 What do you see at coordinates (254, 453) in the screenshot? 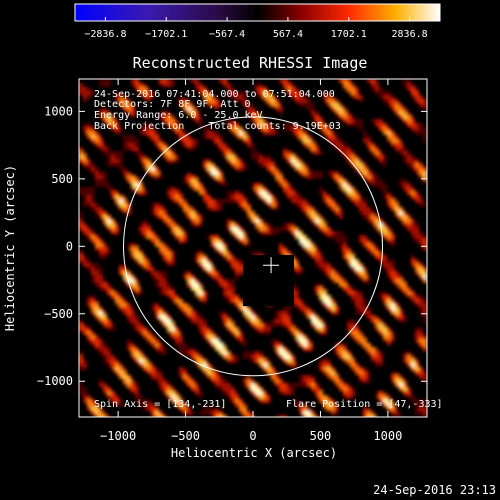
I see `x-axis-label: Heliocentric X (arcsec)` at bounding box center [254, 453].